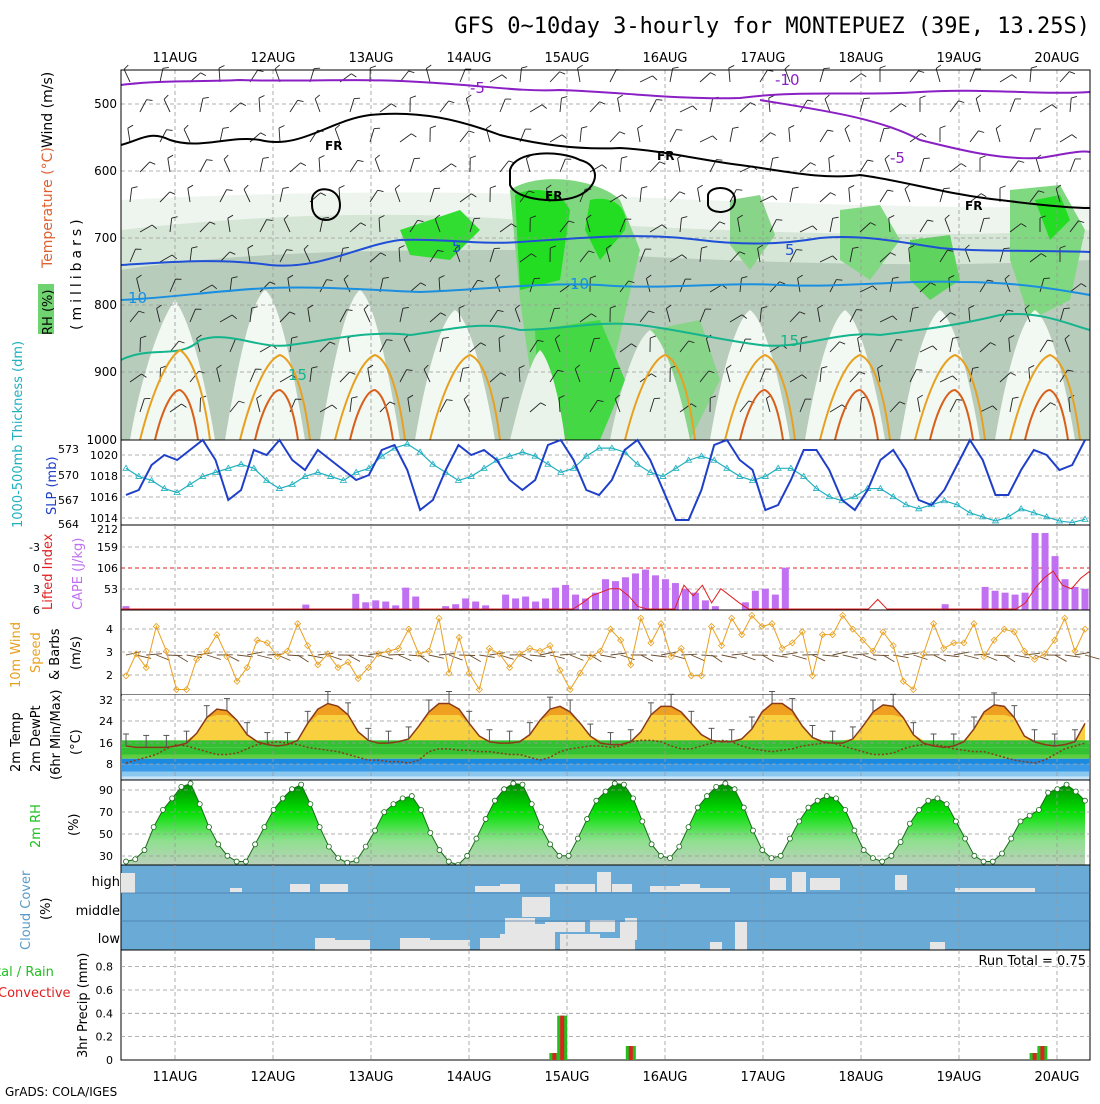 This screenshot has height=1104, width=1100. I want to click on label-minus5-b: -5, so click(897, 158).